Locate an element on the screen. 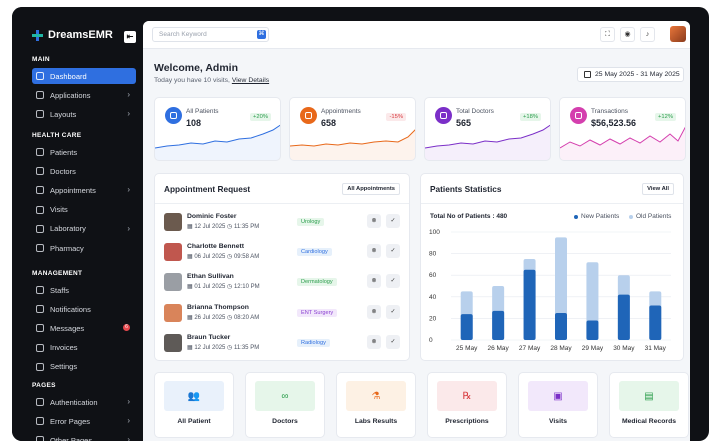  shortcut-label: Visits is located at coordinates (557, 421).